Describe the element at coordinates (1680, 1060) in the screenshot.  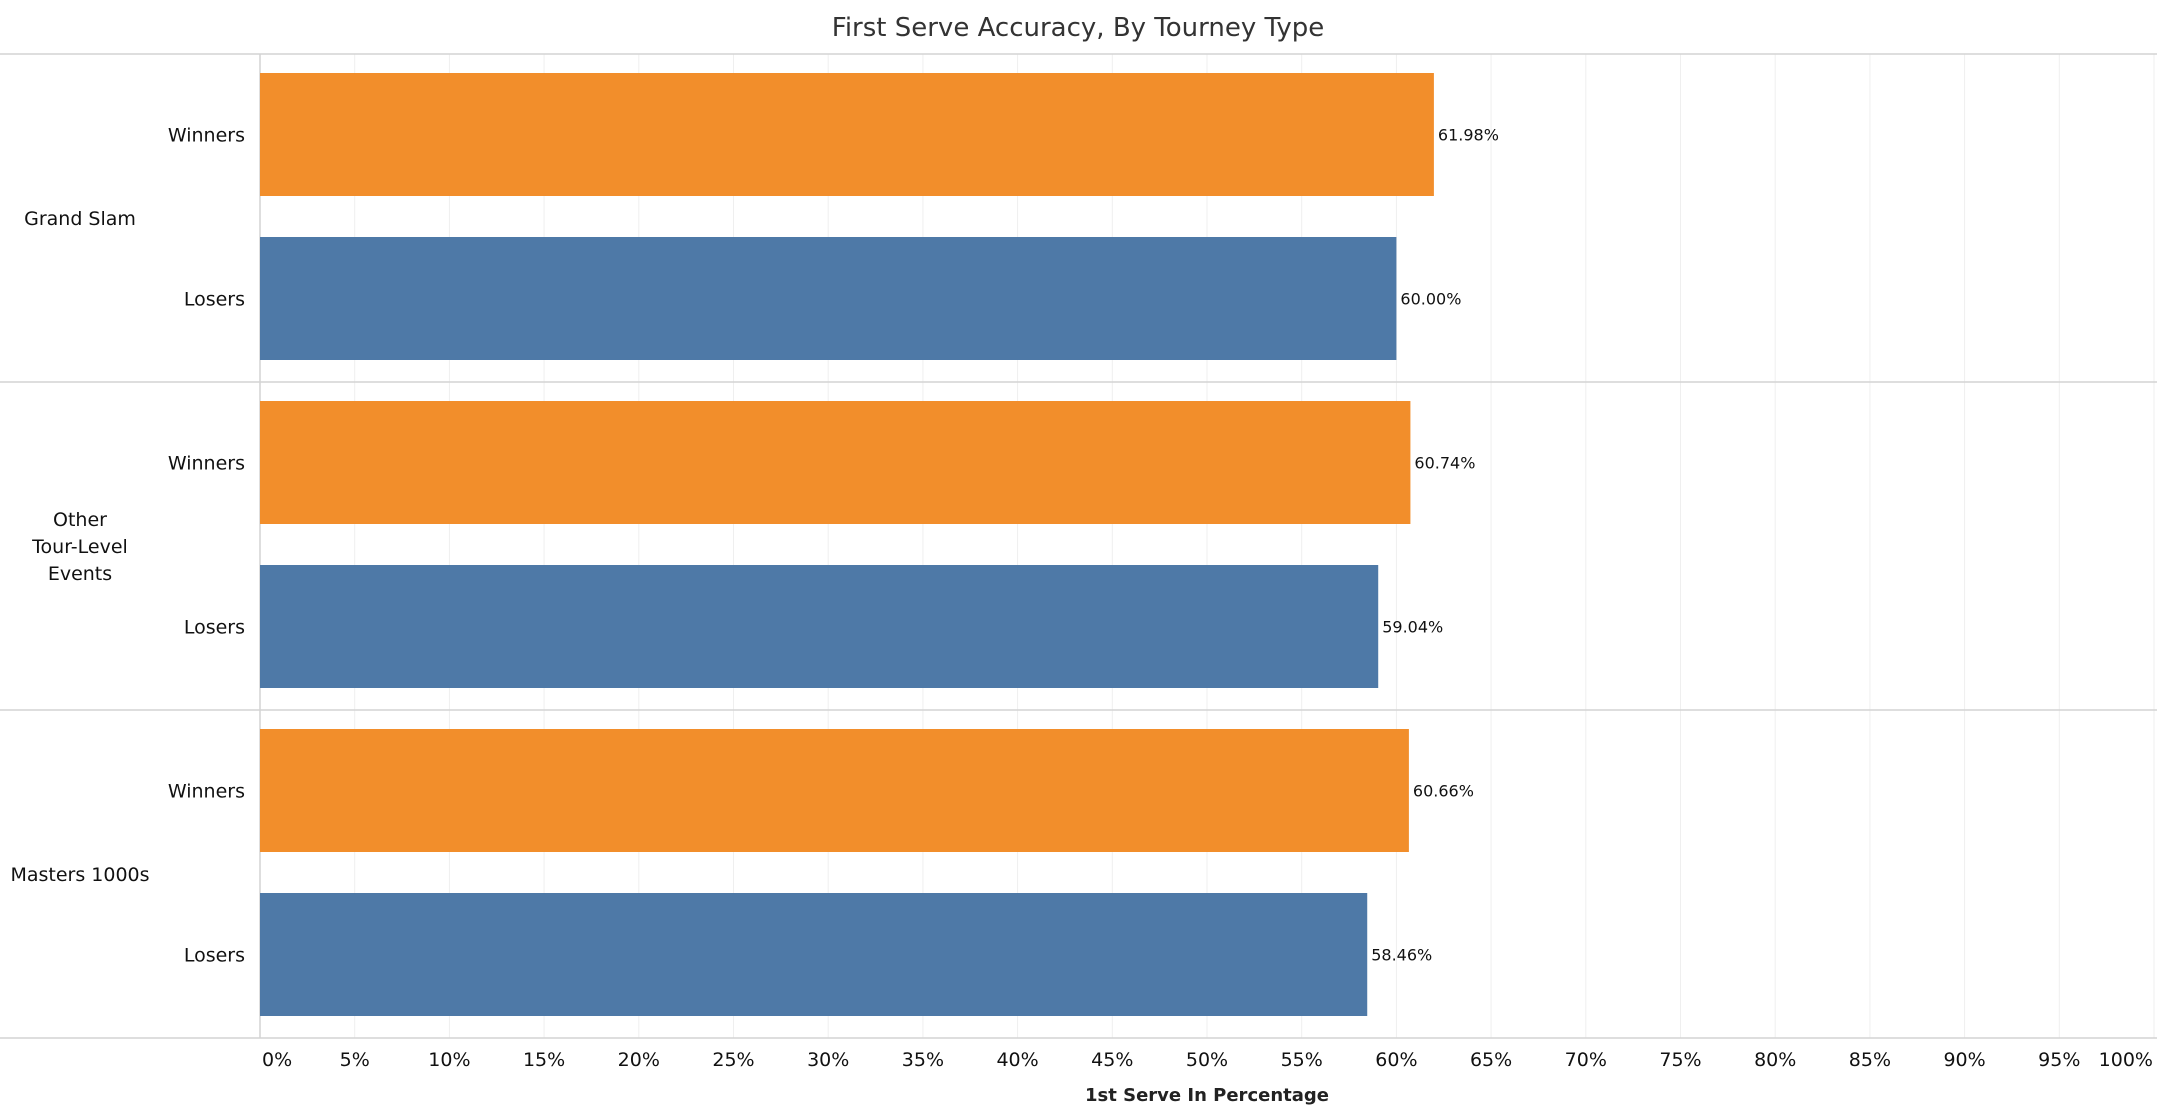
I see `x-tick-label: 75%` at that location.